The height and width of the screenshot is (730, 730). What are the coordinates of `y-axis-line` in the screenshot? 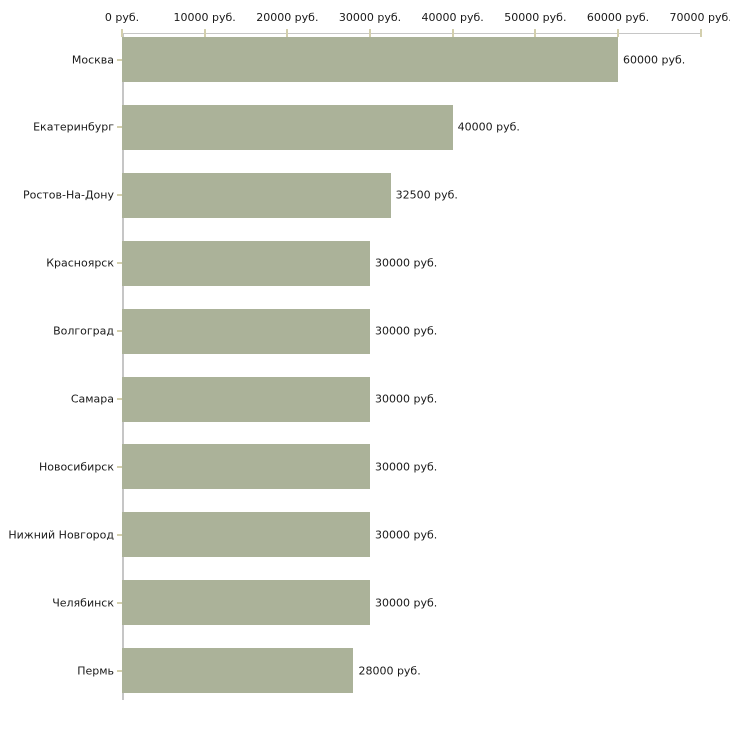 It's located at (123, 366).